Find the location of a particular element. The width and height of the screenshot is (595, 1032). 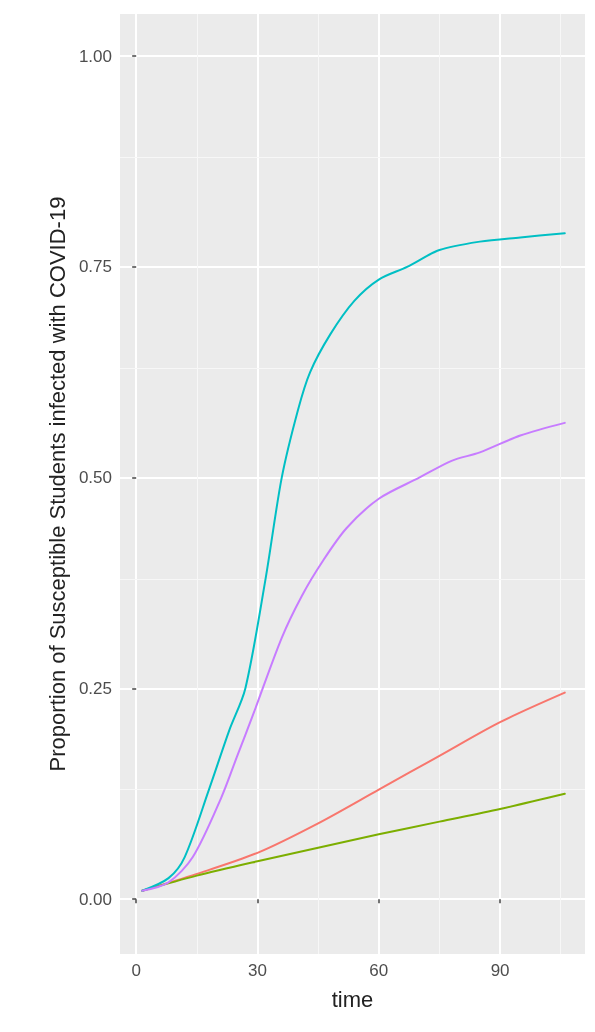

y-tick-label: 0.75 is located at coordinates (95, 267).